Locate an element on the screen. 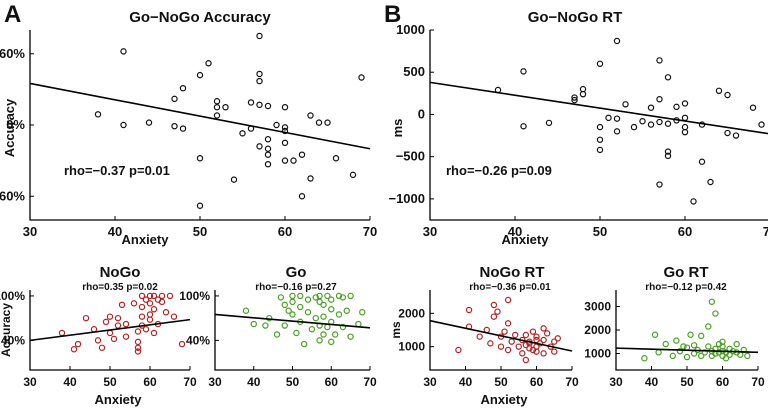 Image resolution: width=768 pixels, height=412 pixels. panel-label-a: A is located at coordinates (12, 14).